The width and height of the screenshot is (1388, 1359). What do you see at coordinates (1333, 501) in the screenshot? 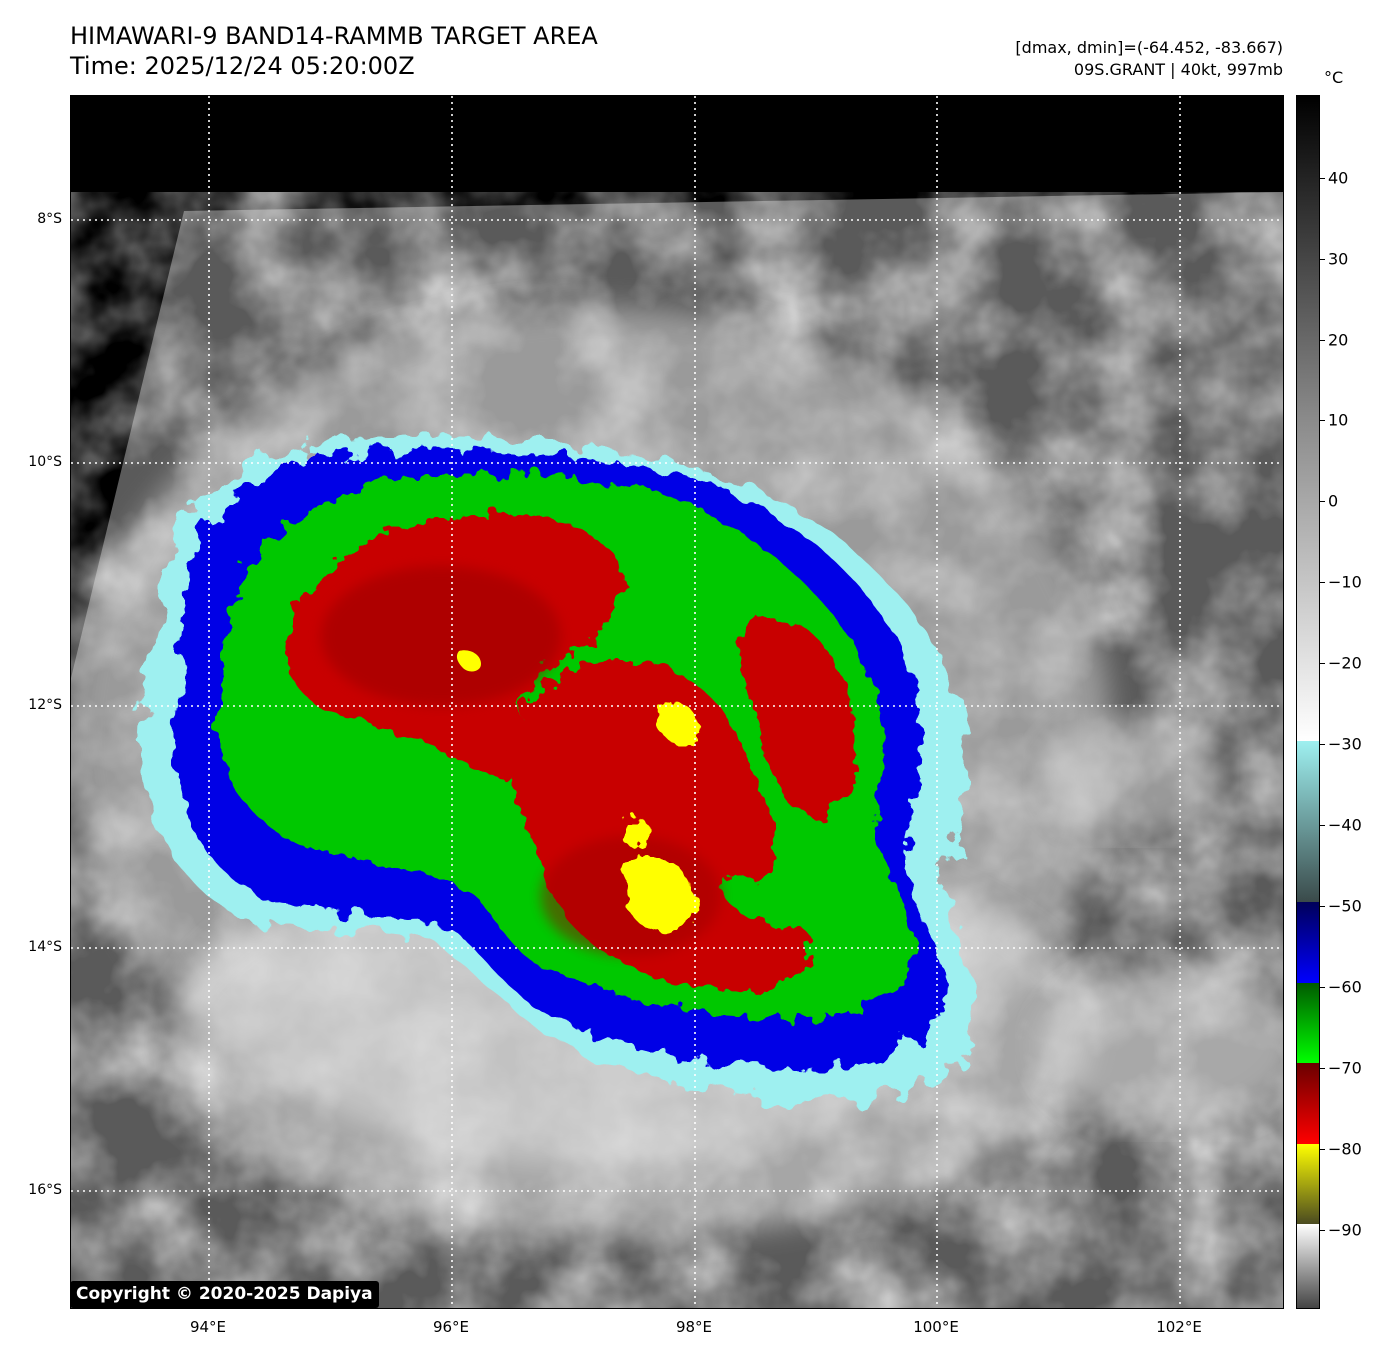
I see `colorbar-label: 0` at bounding box center [1333, 501].